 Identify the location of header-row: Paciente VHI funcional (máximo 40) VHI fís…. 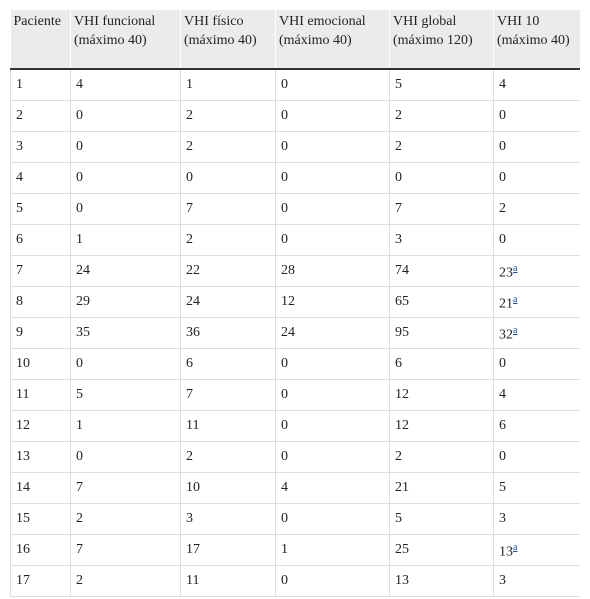
(295, 40).